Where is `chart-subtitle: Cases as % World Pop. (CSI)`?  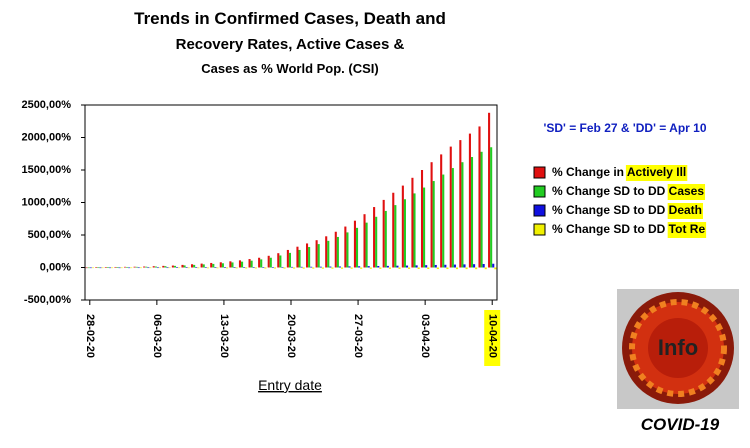
chart-subtitle: Cases as % World Pop. (CSI) is located at coordinates (289, 68).